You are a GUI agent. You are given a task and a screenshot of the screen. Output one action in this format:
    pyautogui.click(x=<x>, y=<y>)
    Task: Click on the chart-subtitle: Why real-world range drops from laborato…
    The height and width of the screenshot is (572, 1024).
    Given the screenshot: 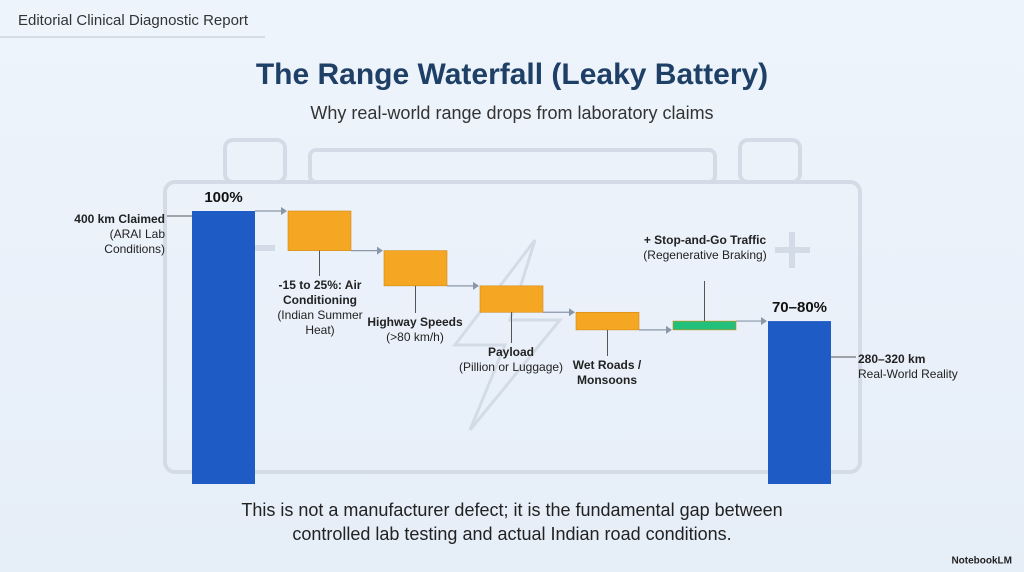 What is the action you would take?
    pyautogui.click(x=511, y=113)
    